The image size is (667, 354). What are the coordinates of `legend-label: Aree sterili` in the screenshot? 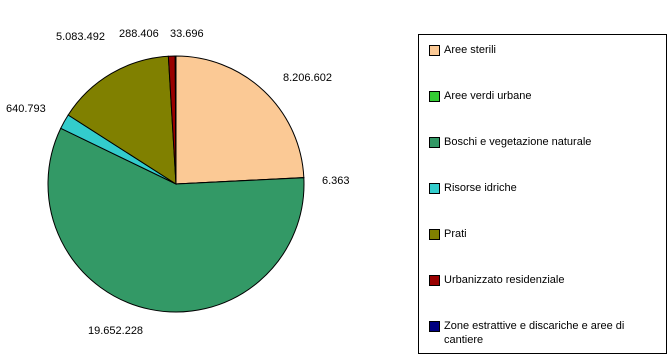 It's located at (470, 50).